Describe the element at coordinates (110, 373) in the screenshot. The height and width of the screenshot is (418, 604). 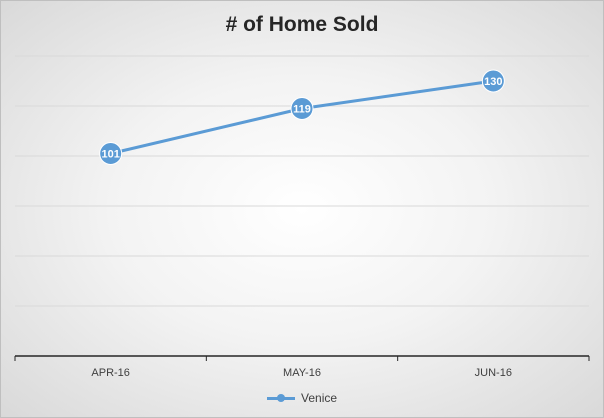
I see `x-tick-label: APR-16` at that location.